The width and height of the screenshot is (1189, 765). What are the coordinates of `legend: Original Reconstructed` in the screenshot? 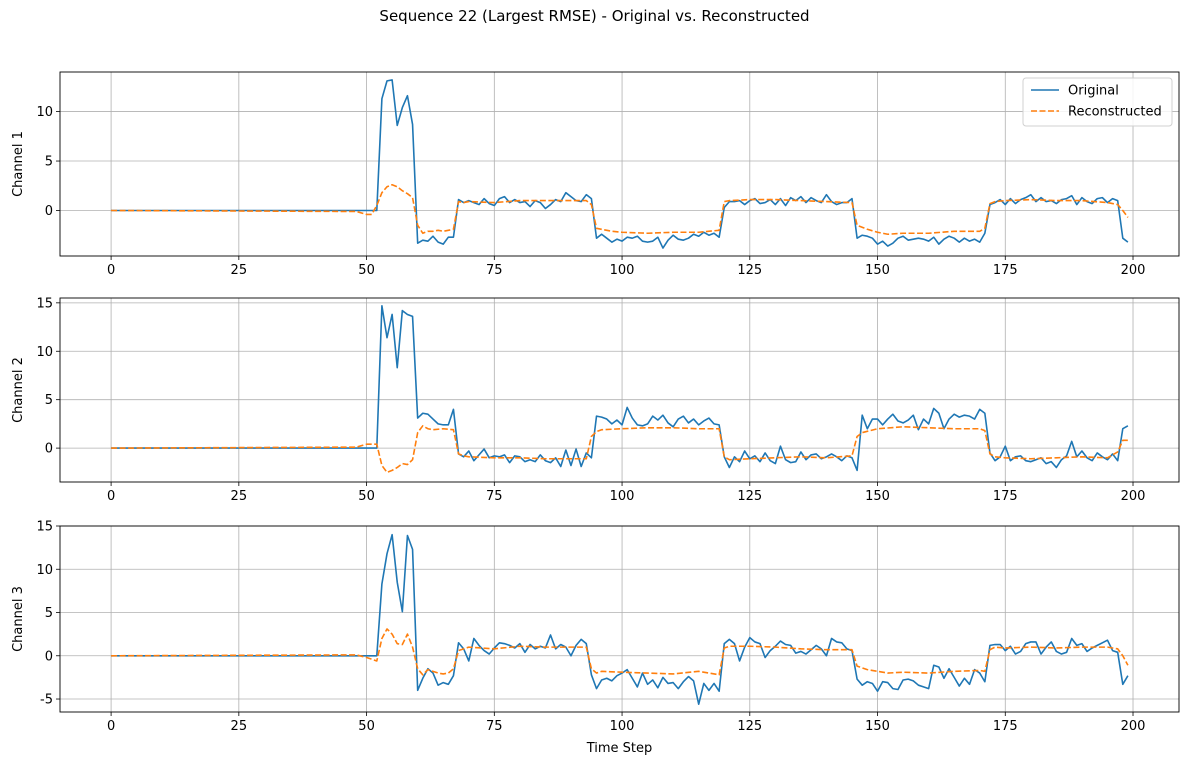 It's located at (1097, 102).